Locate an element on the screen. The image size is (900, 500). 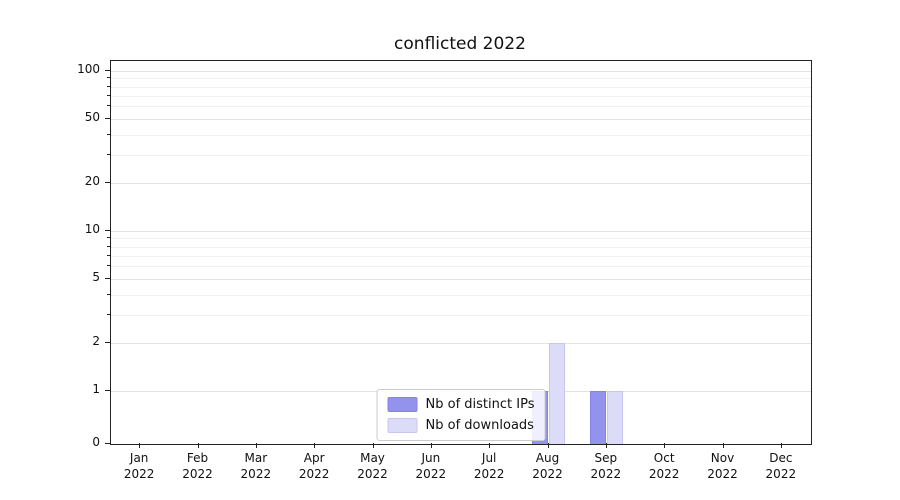
x-tick-label: Nov 2022 is located at coordinates (722, 466).